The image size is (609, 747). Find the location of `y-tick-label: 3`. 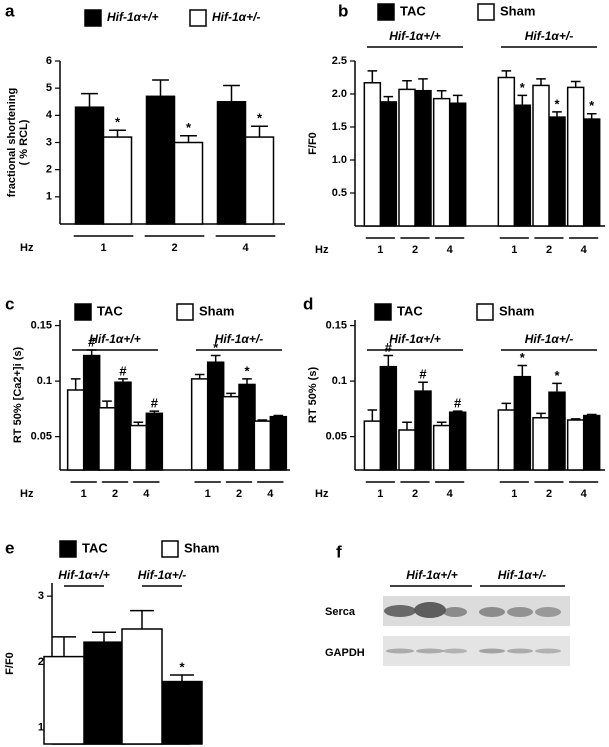

y-tick-label: 3 is located at coordinates (49, 142).